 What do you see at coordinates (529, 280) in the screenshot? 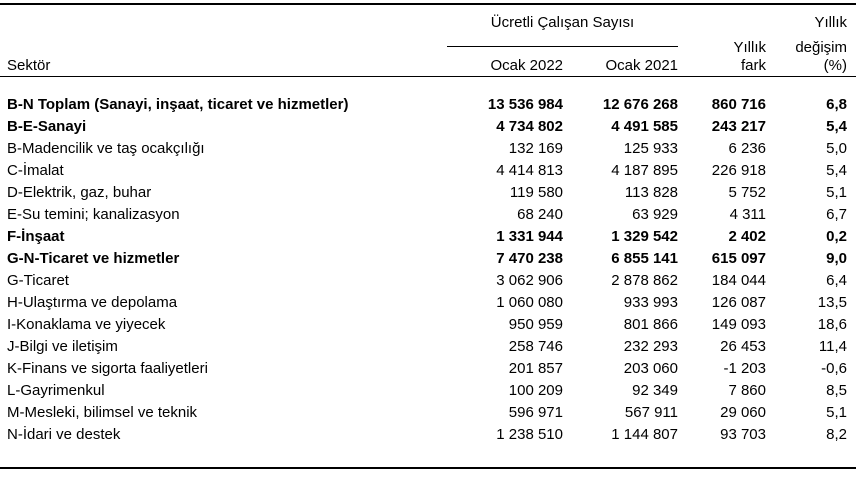
I see `val-2022-cell: 3 062 906` at bounding box center [529, 280].